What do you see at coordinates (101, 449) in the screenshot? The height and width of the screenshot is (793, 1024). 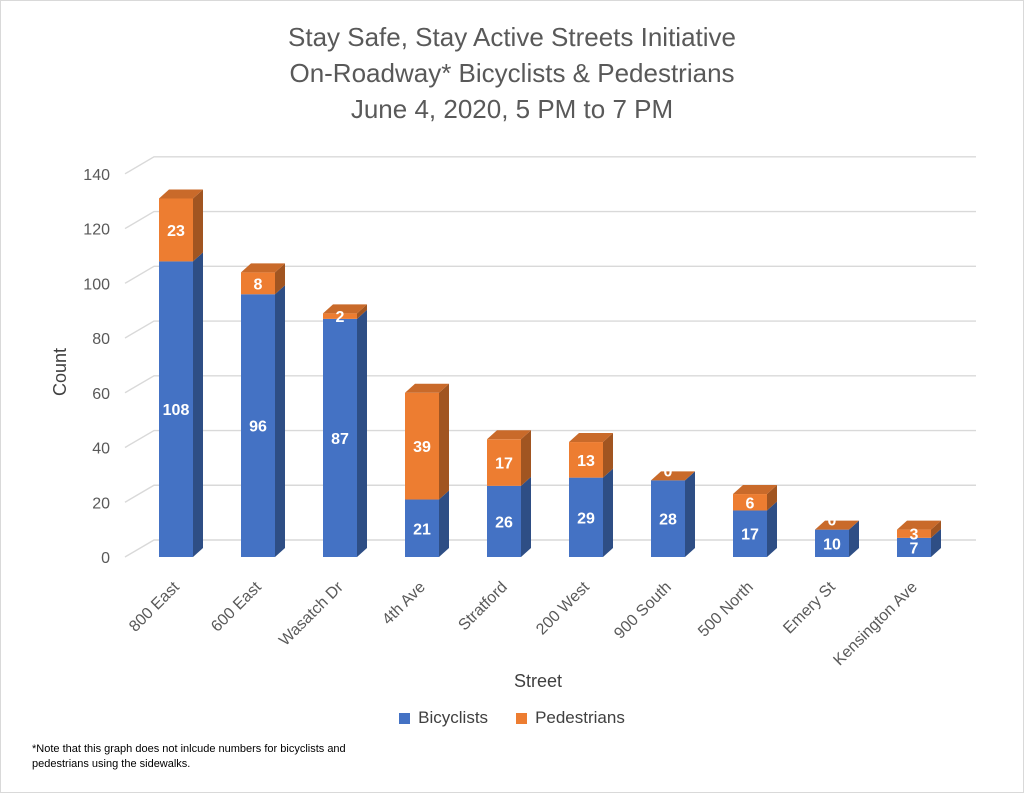 I see `y-tick-label: 40` at bounding box center [101, 449].